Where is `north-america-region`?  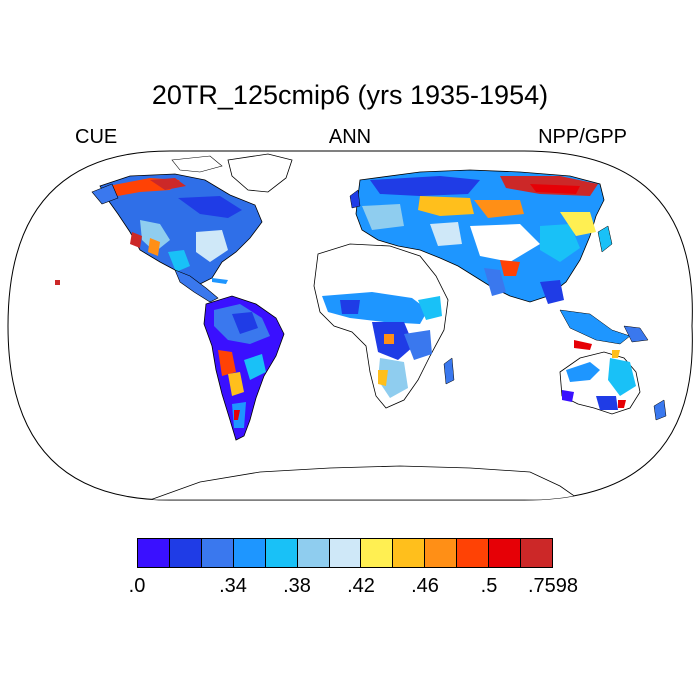 north-america-region is located at coordinates (174, 228).